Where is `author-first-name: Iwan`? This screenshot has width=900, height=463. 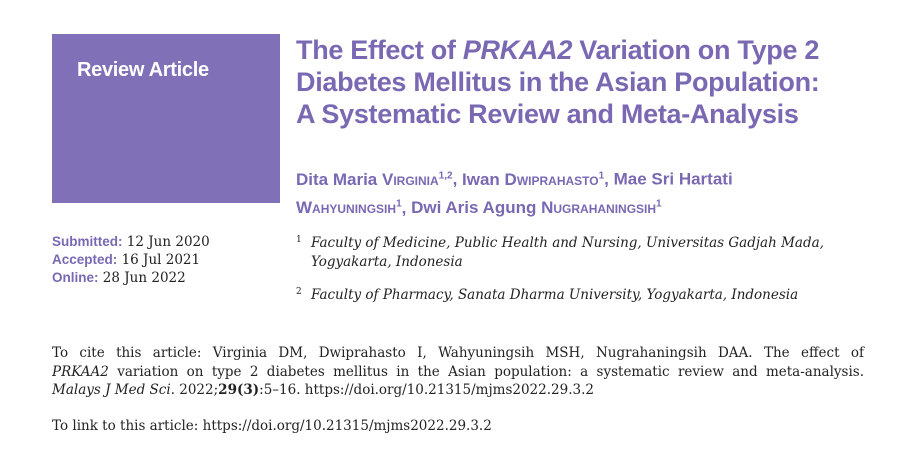
author-first-name: Iwan is located at coordinates (483, 179).